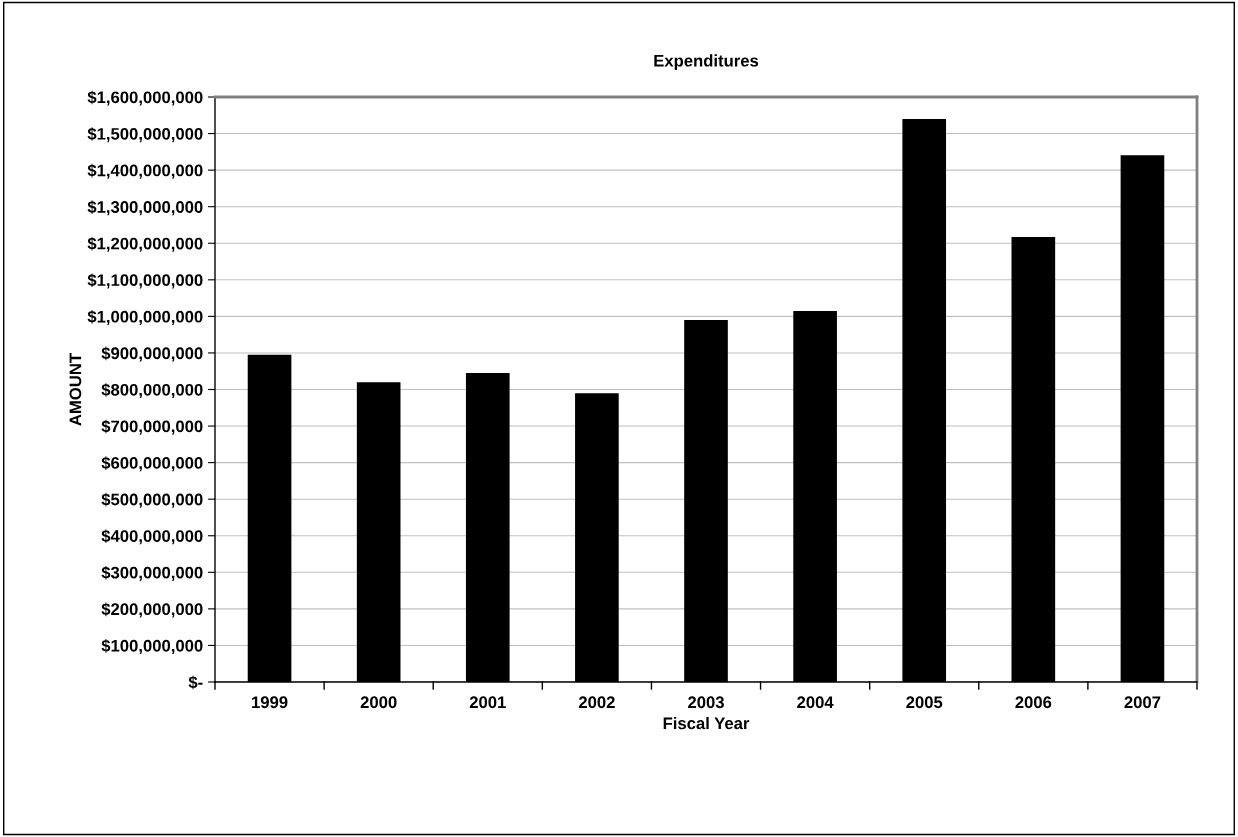 The image size is (1238, 837). What do you see at coordinates (152, 647) in the screenshot?
I see `y-tick-label: $100,000,000` at bounding box center [152, 647].